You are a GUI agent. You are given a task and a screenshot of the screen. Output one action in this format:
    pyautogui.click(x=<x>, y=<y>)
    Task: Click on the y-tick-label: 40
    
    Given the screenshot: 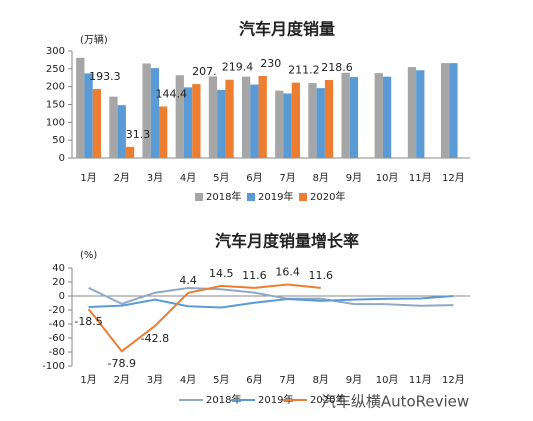 What is the action you would take?
    pyautogui.click(x=58, y=268)
    